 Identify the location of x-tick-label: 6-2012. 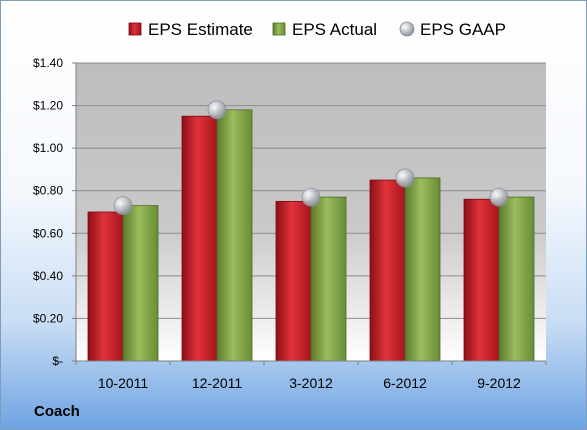
(405, 383).